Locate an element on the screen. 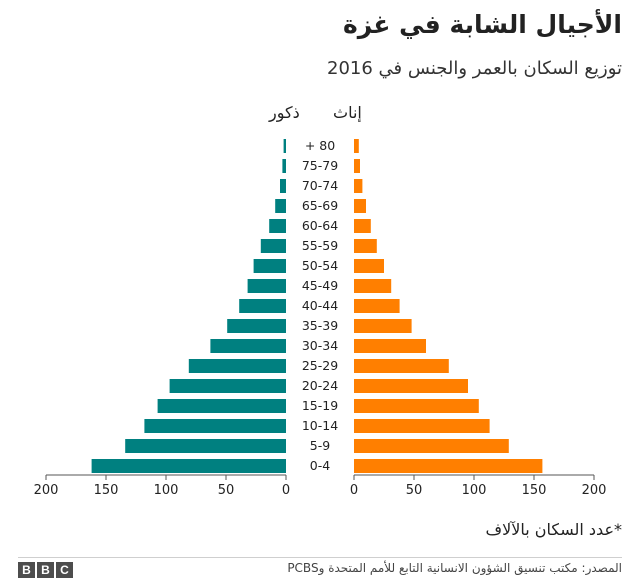 The height and width of the screenshot is (581, 640). age-label: 15-19 is located at coordinates (320, 405).